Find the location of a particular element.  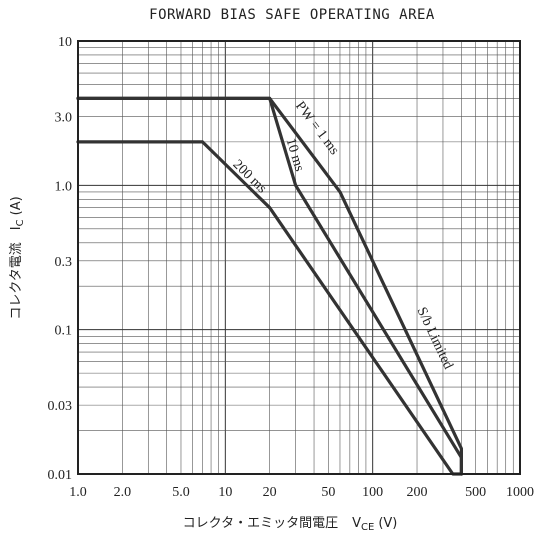

chart-title: FORWARD BIAS SAFE OPERATING AREA is located at coordinates (292, 15).